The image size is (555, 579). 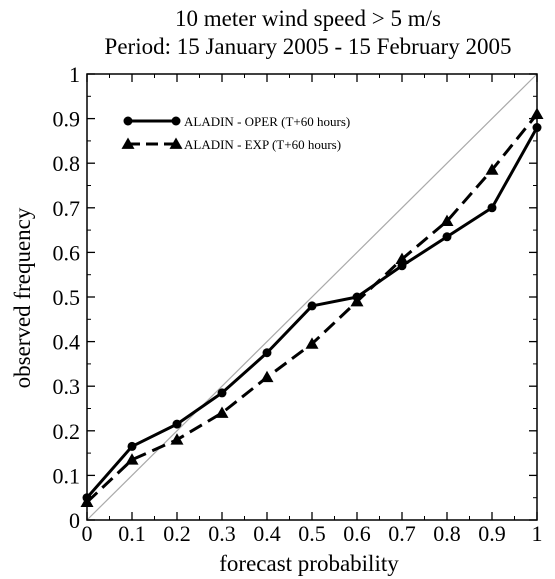 I want to click on y-tick-label: 0.1, so click(x=67, y=475).